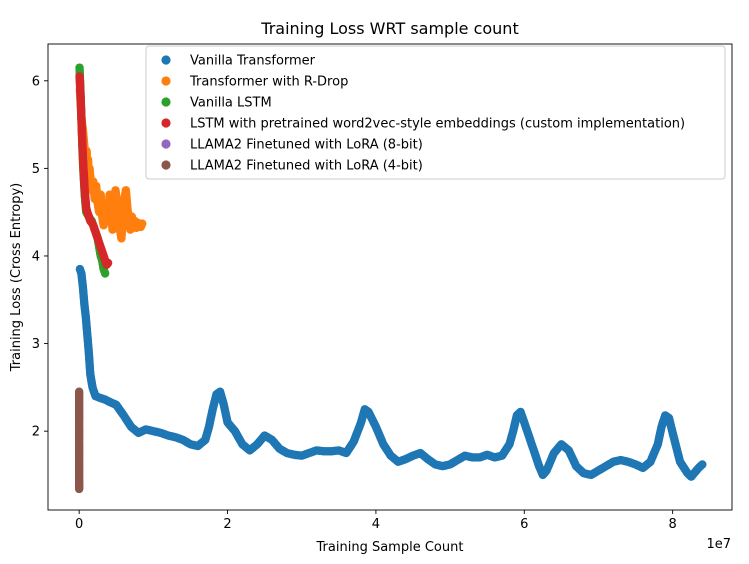  Describe the element at coordinates (376, 524) in the screenshot. I see `x-tick-label: 4` at that location.